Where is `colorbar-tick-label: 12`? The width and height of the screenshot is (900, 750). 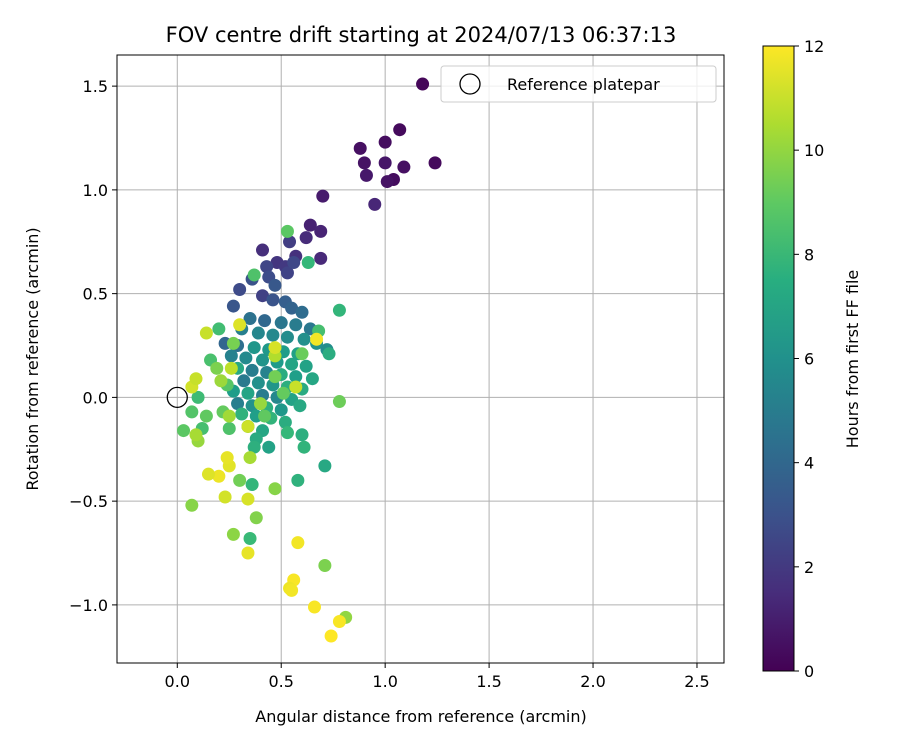
colorbar-tick-label: 12 is located at coordinates (814, 46).